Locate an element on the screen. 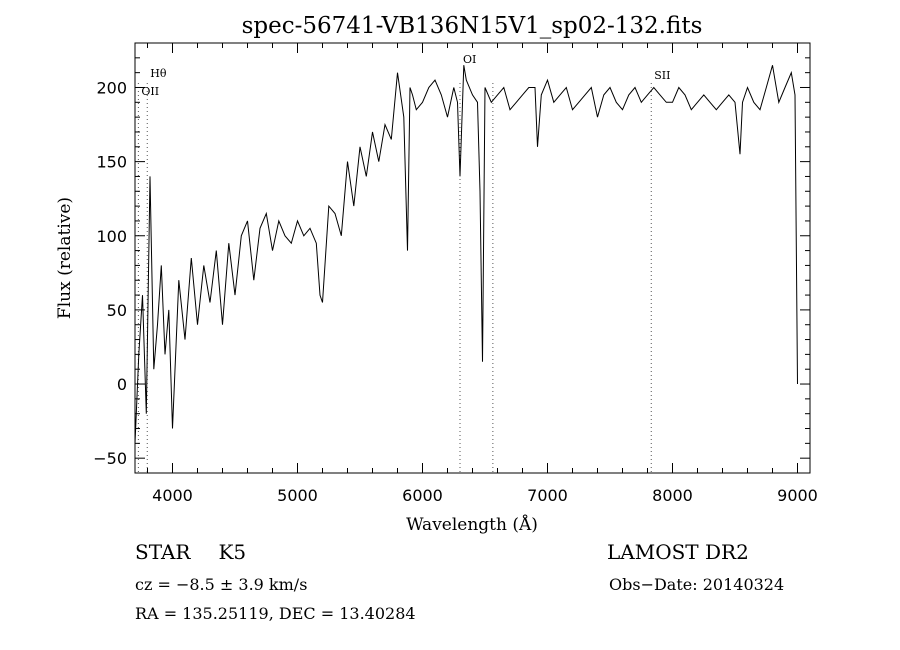 The image size is (900, 650). x-tick-label: 6000 is located at coordinates (422, 495).